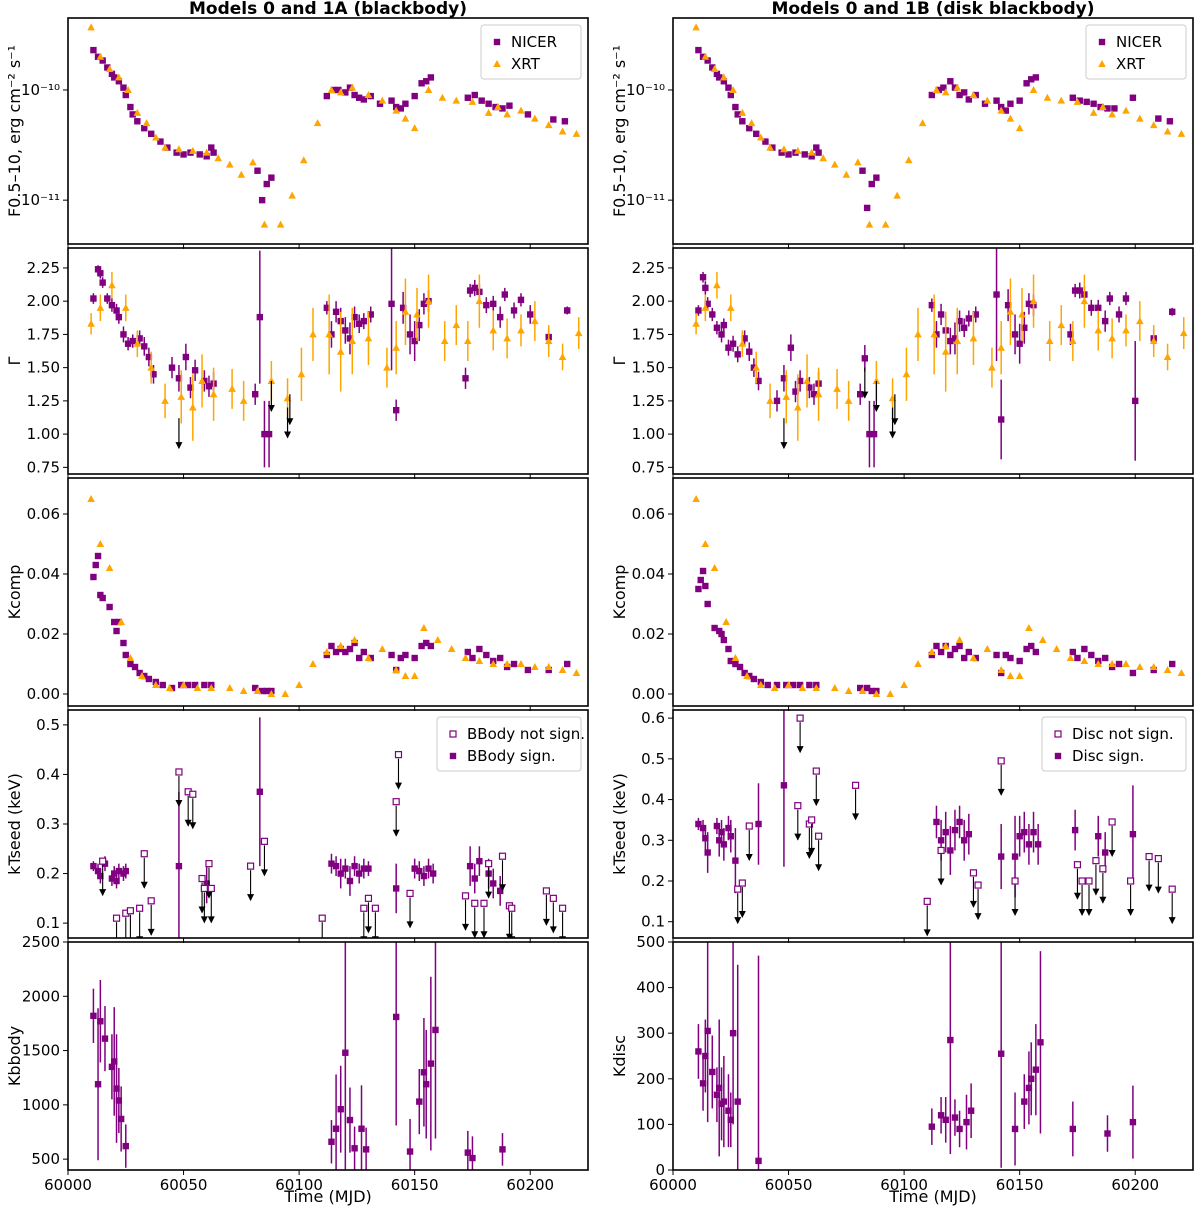 The image size is (1200, 1208). I want to click on y-tick-label: 0.3, so click(653, 840).